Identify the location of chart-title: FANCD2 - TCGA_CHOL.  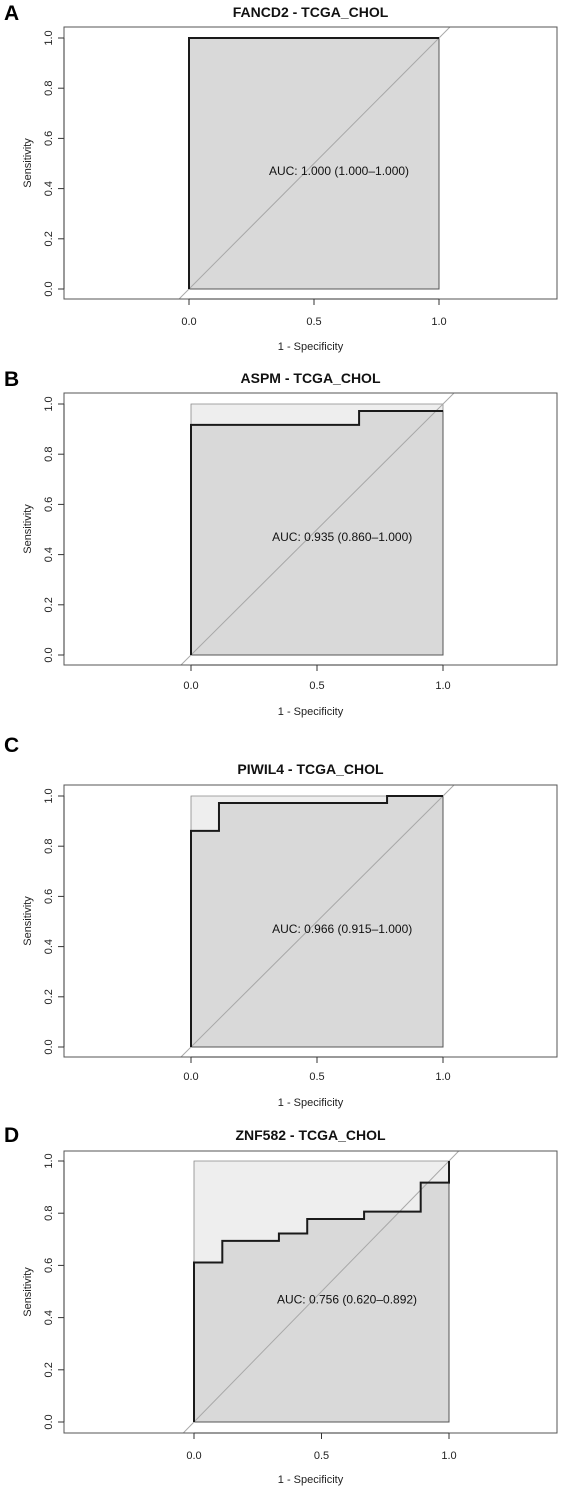
(311, 12).